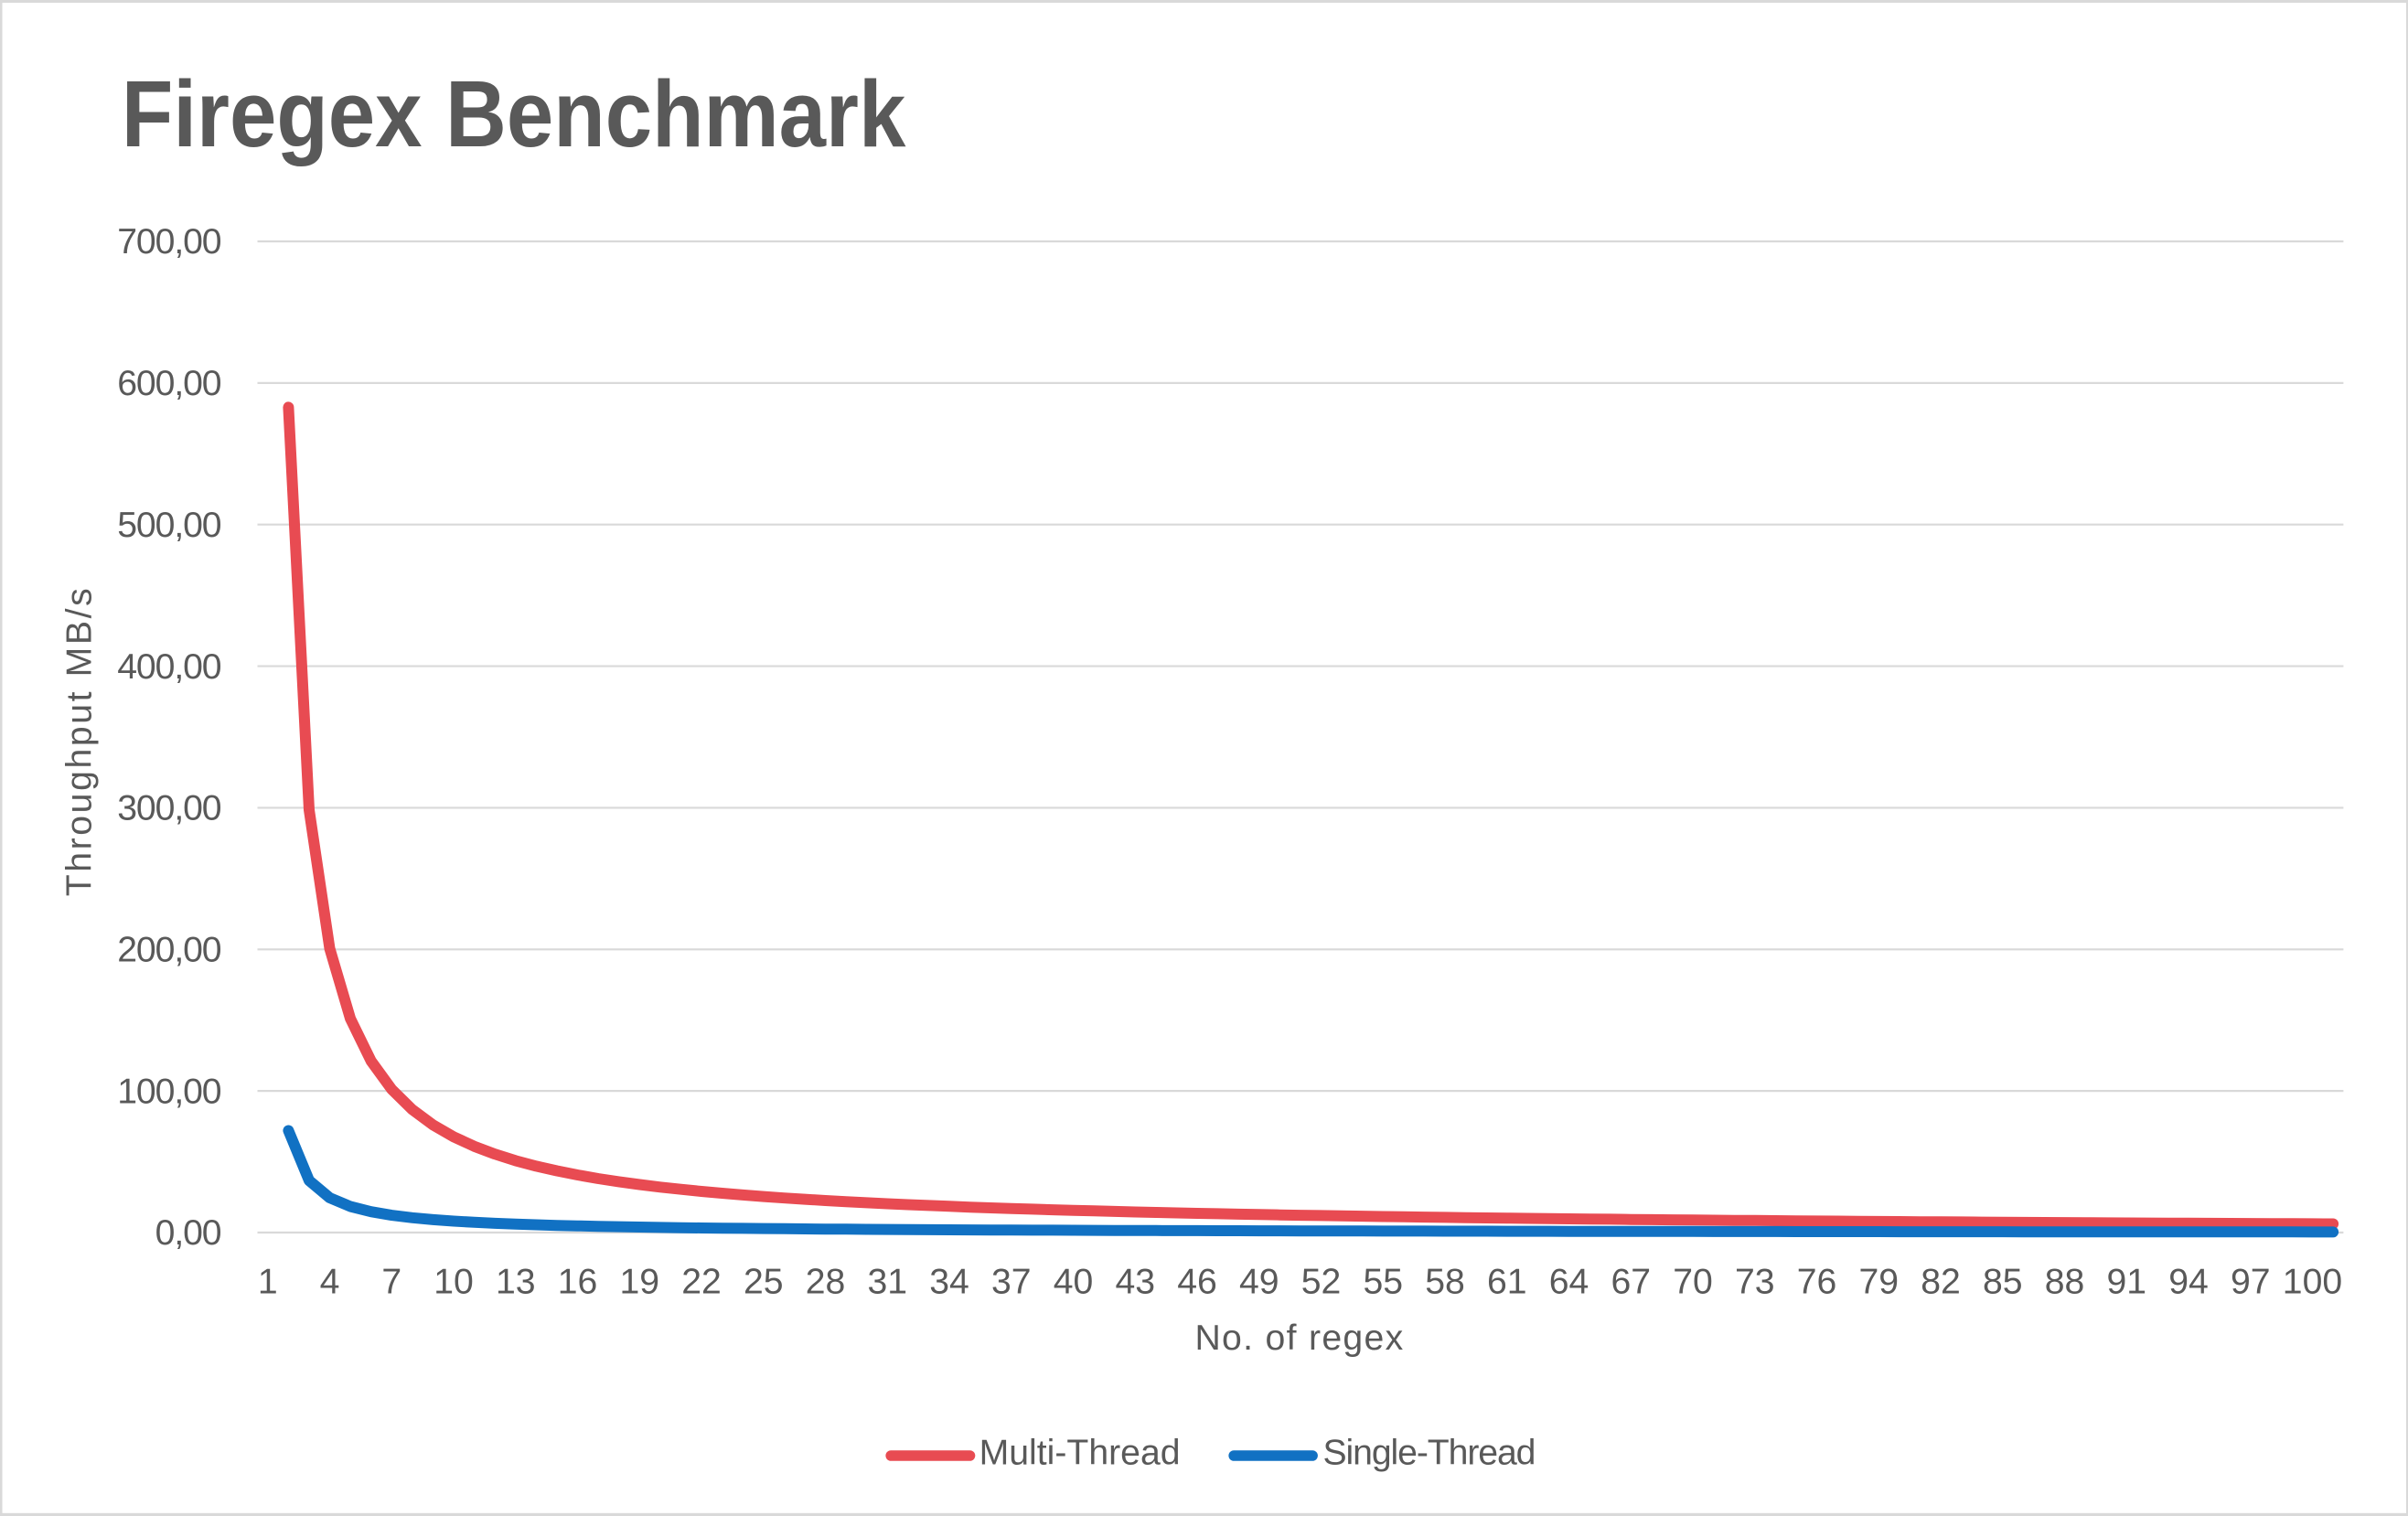 This screenshot has height=1516, width=2408. What do you see at coordinates (2003, 1282) in the screenshot?
I see `svg-text: 85` at bounding box center [2003, 1282].